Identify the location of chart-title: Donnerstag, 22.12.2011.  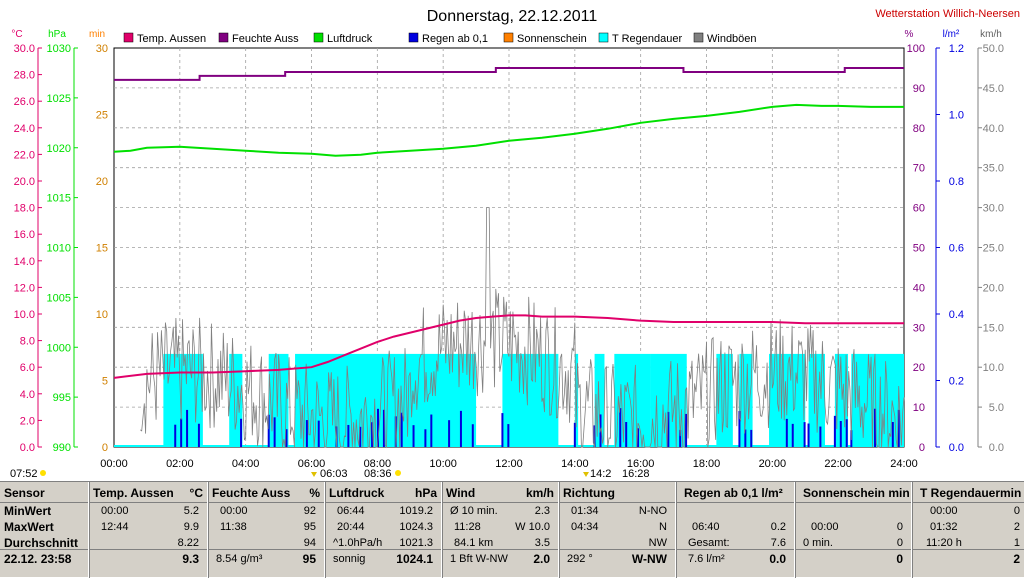
(512, 16).